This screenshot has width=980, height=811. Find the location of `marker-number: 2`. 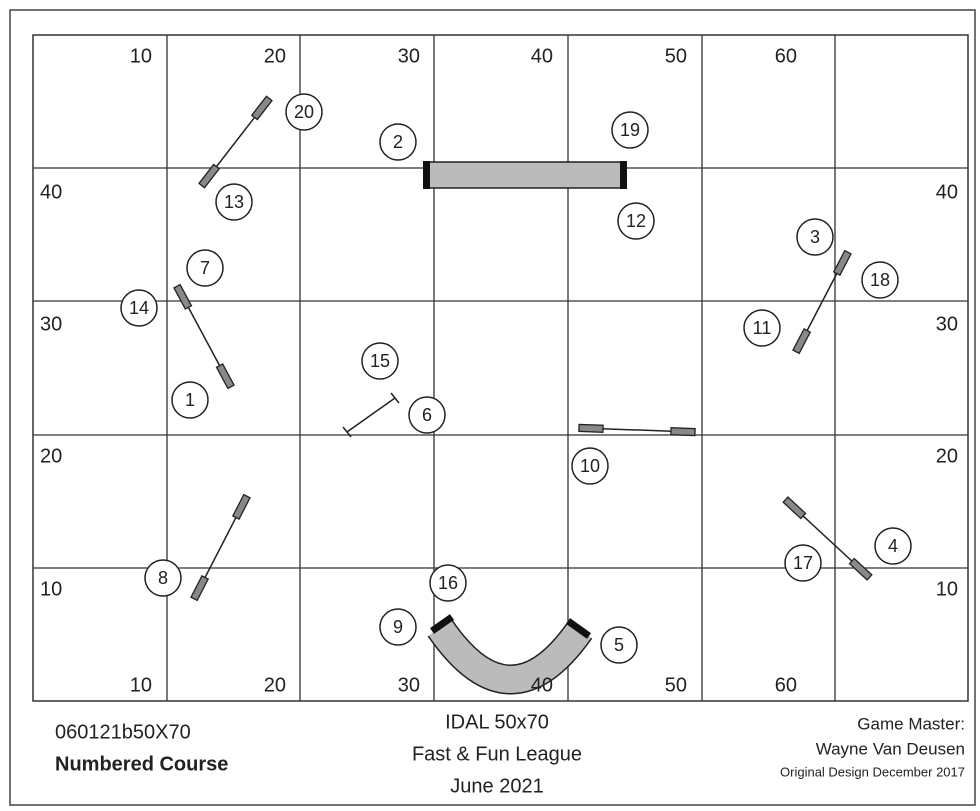

marker-number: 2 is located at coordinates (398, 142).